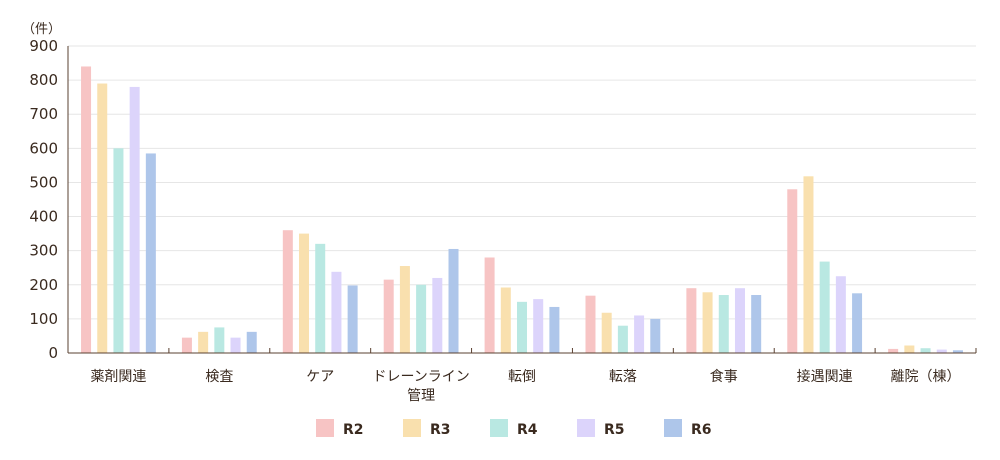  What do you see at coordinates (43, 46) in the screenshot?
I see `y-tick-label: 900` at bounding box center [43, 46].